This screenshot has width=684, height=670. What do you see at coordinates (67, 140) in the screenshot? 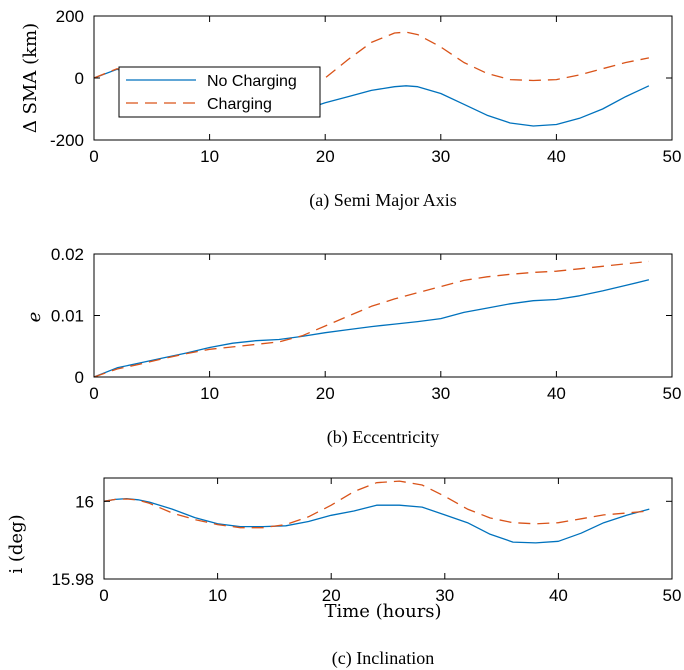
I see `panel-a-ytick-label: -200` at bounding box center [67, 140].